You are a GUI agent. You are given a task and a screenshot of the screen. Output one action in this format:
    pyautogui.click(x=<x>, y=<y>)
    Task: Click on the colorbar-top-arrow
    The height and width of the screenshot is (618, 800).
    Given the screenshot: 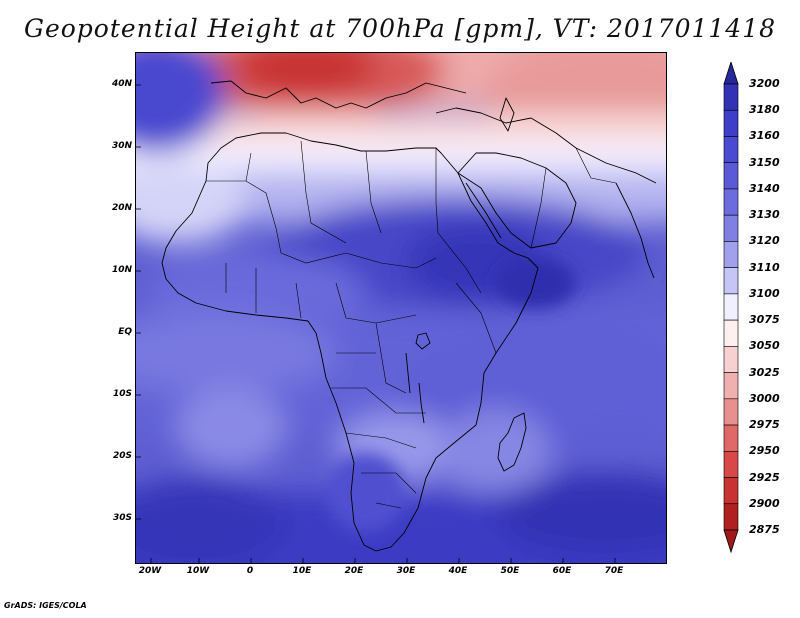 What is the action you would take?
    pyautogui.click(x=731, y=73)
    